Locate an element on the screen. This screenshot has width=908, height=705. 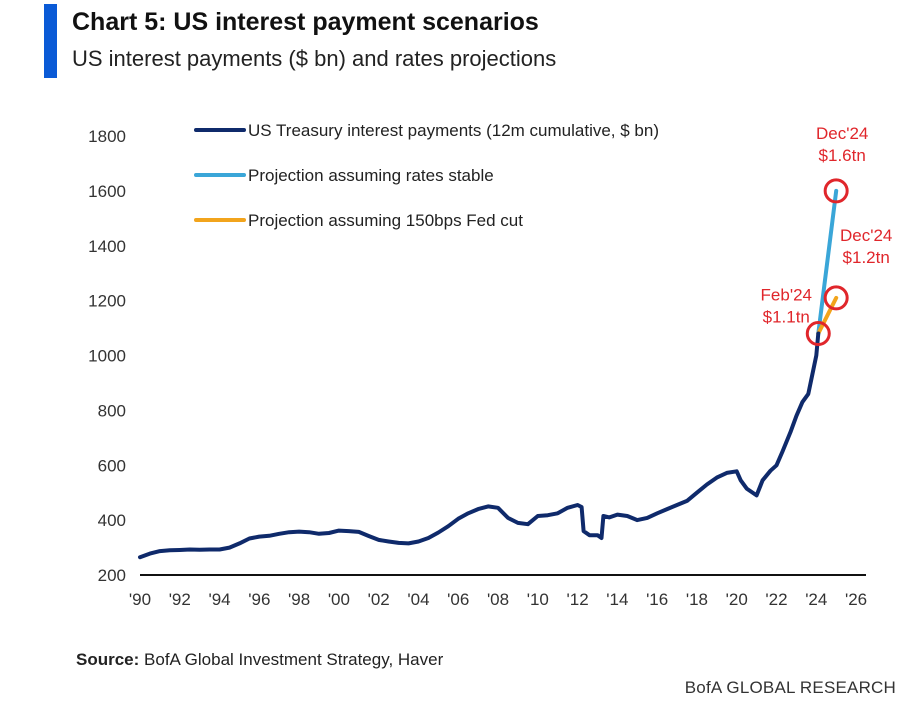
x-tick-label: '08 is located at coordinates (498, 599).